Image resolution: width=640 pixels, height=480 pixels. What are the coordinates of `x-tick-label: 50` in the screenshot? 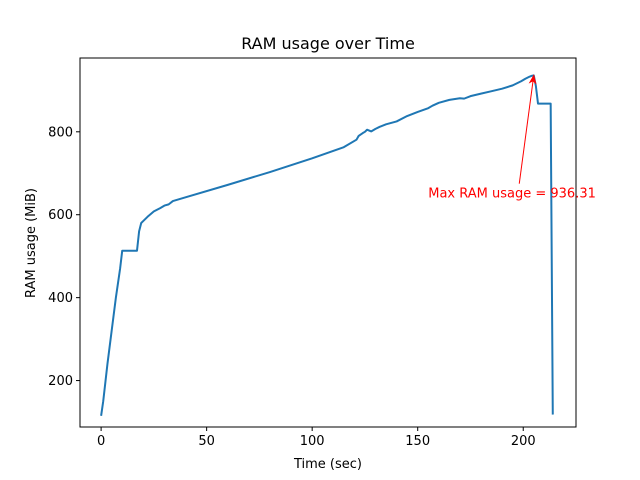 It's located at (206, 441).